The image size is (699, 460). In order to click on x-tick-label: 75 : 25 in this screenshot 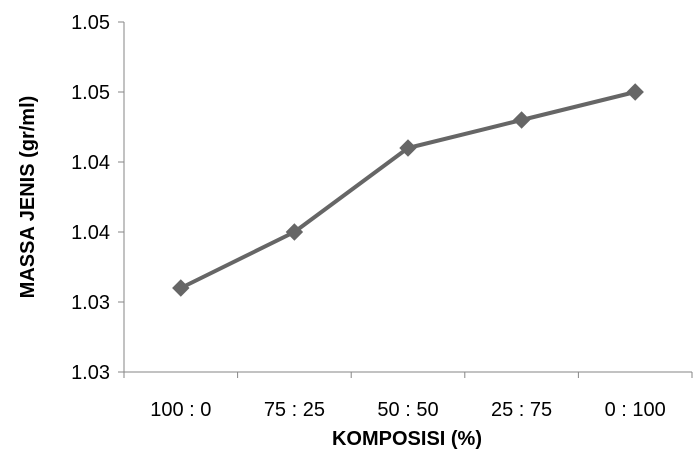, I will do `click(294, 410)`.